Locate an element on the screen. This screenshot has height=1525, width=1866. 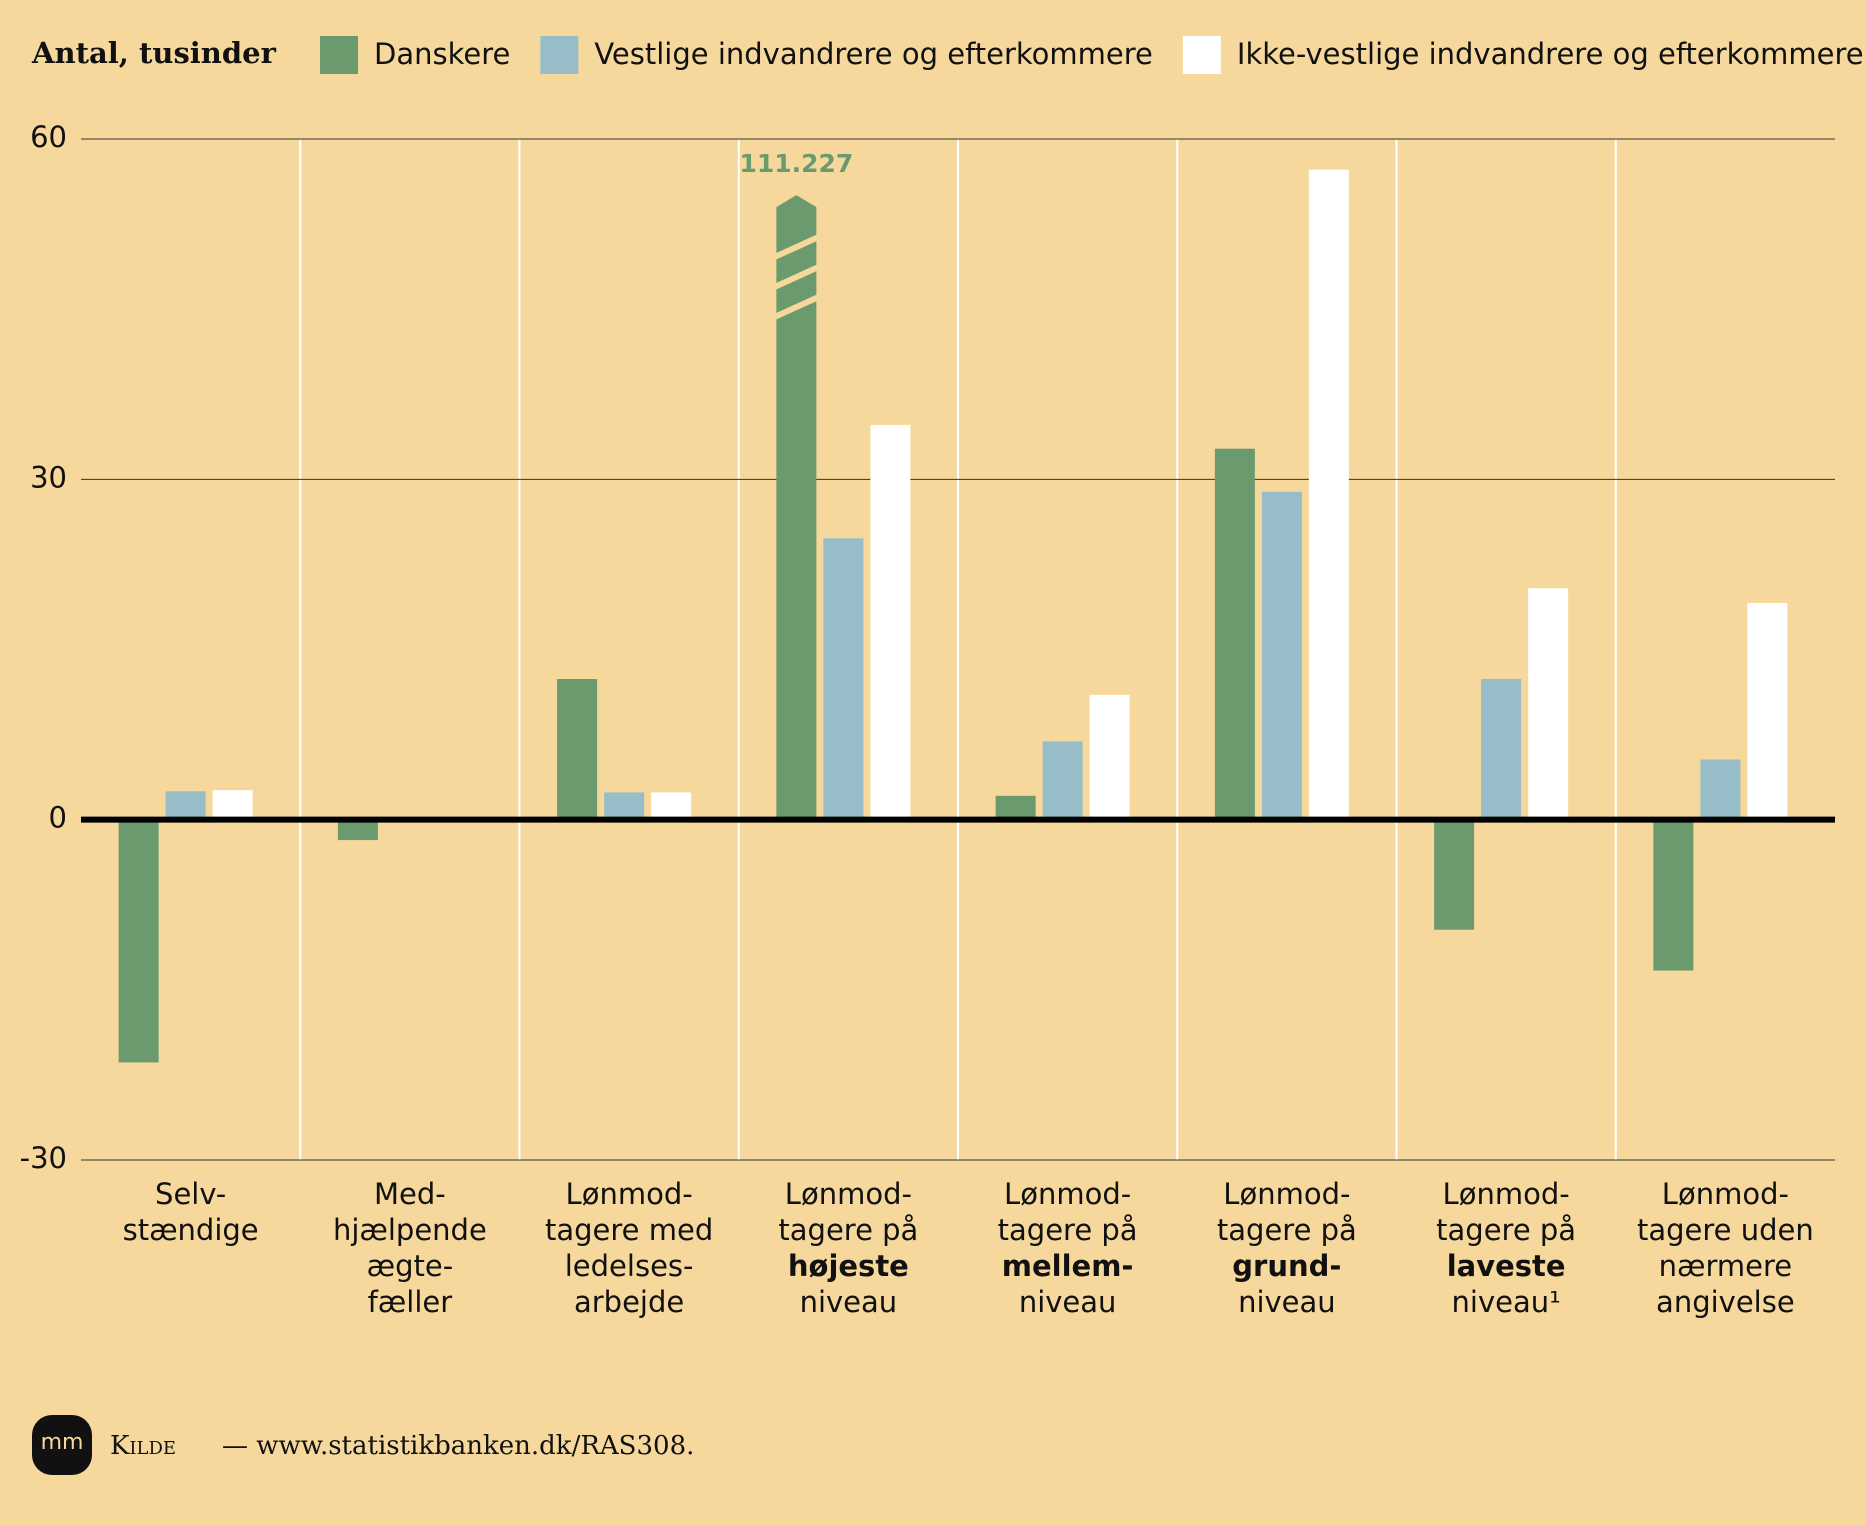
x-tick-label: hjælpende is located at coordinates (410, 1230).